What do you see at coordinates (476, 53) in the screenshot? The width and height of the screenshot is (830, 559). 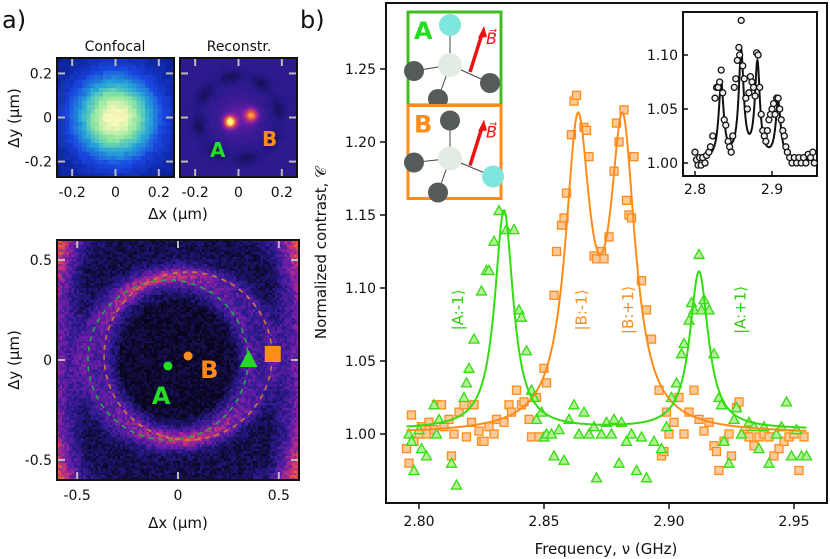 I see `field-arrow` at bounding box center [476, 53].